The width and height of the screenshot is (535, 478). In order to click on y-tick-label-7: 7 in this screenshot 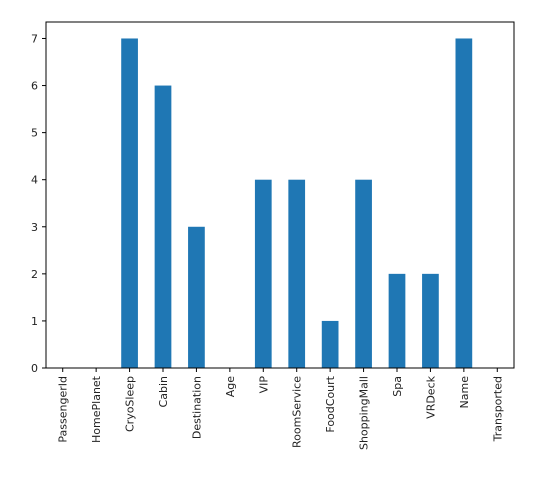, I will do `click(34, 38)`.